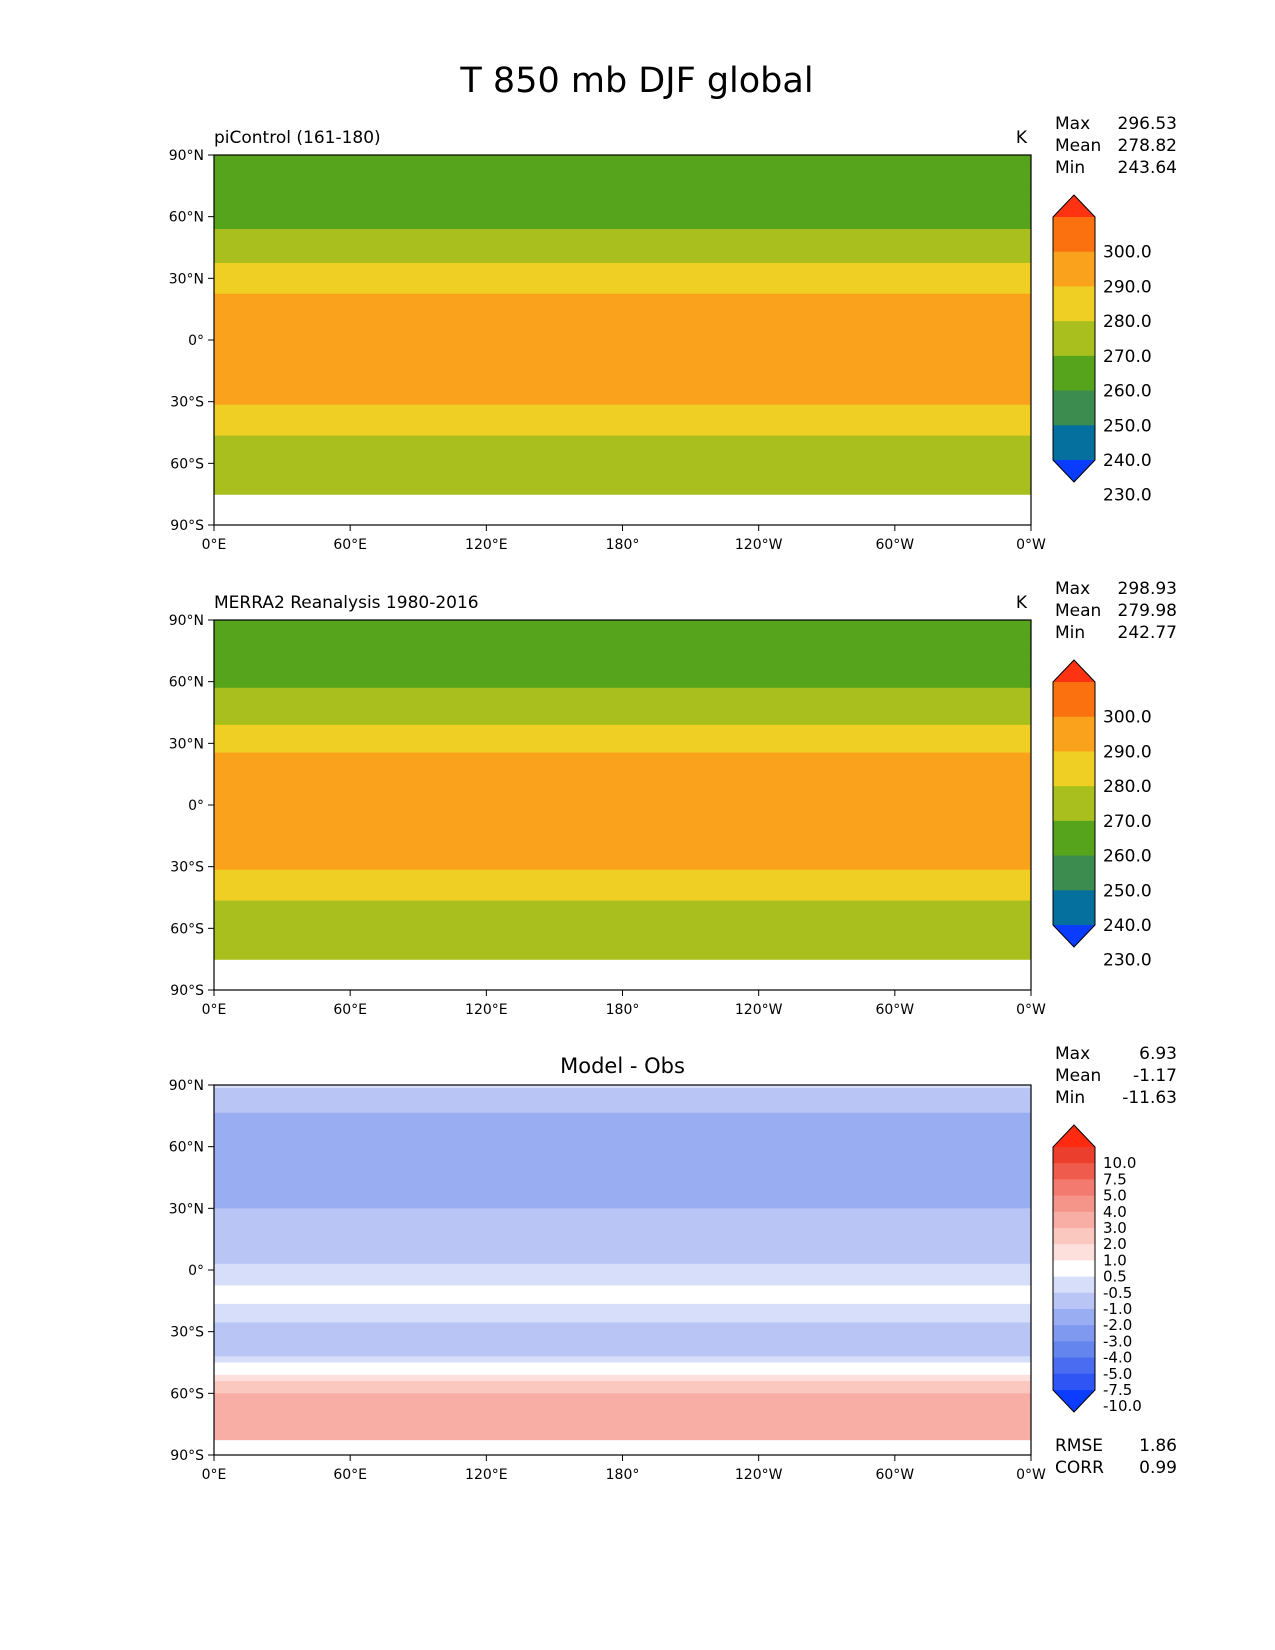  Describe the element at coordinates (1127, 322) in the screenshot. I see `colorbar-tick-label: 280.0` at that location.